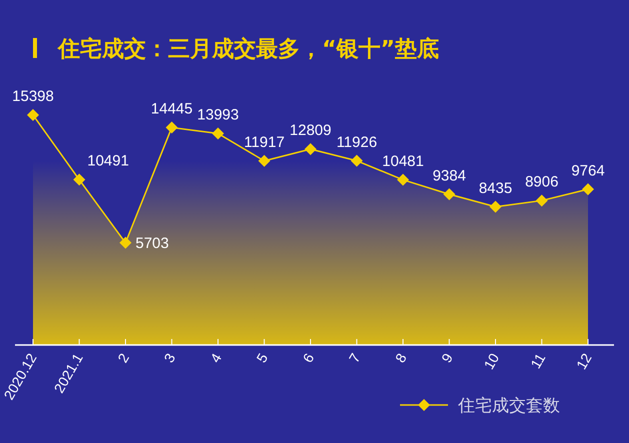 The width and height of the screenshot is (629, 443). What do you see at coordinates (169, 358) in the screenshot?
I see `x-tick-label: 3` at bounding box center [169, 358].